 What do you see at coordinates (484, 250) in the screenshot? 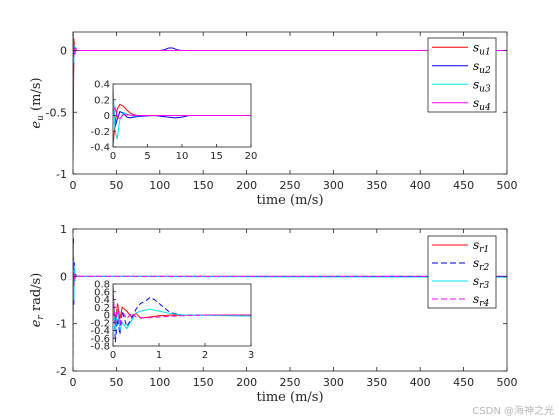
I see `legend-entry-sub: r1` at bounding box center [484, 250].